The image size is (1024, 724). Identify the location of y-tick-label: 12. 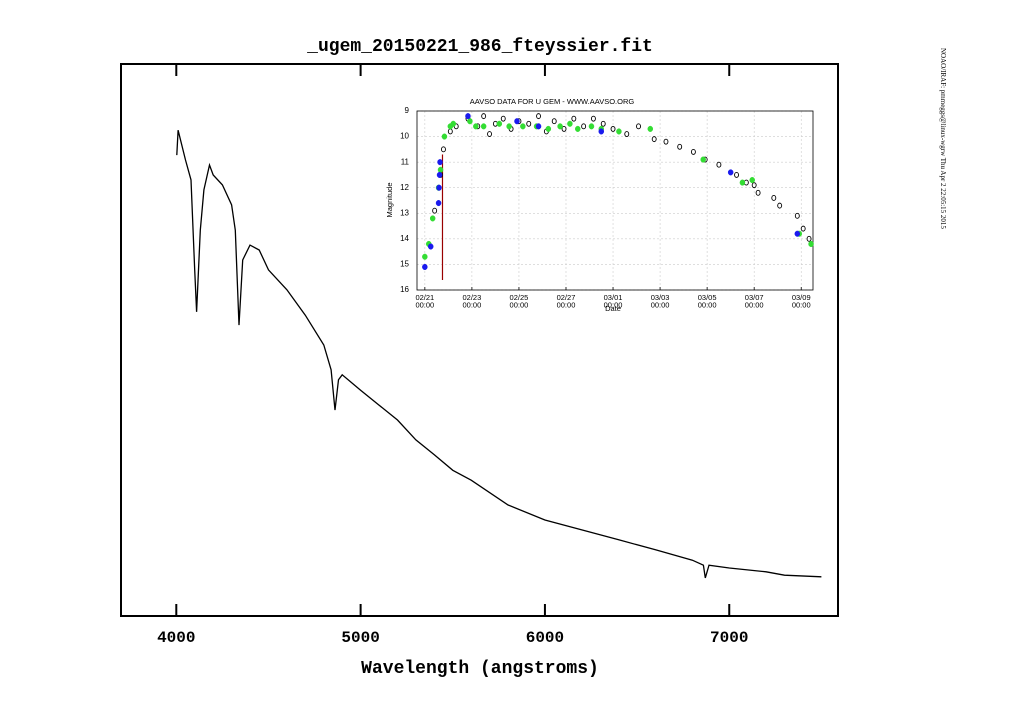
(404, 187).